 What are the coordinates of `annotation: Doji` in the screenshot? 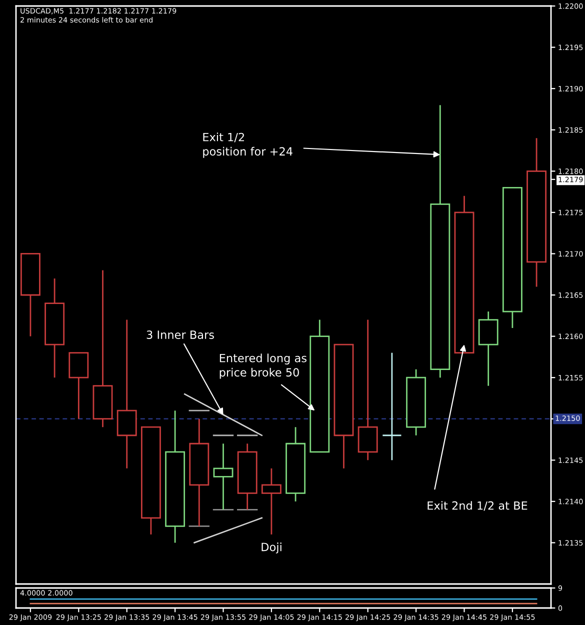 It's located at (272, 548).